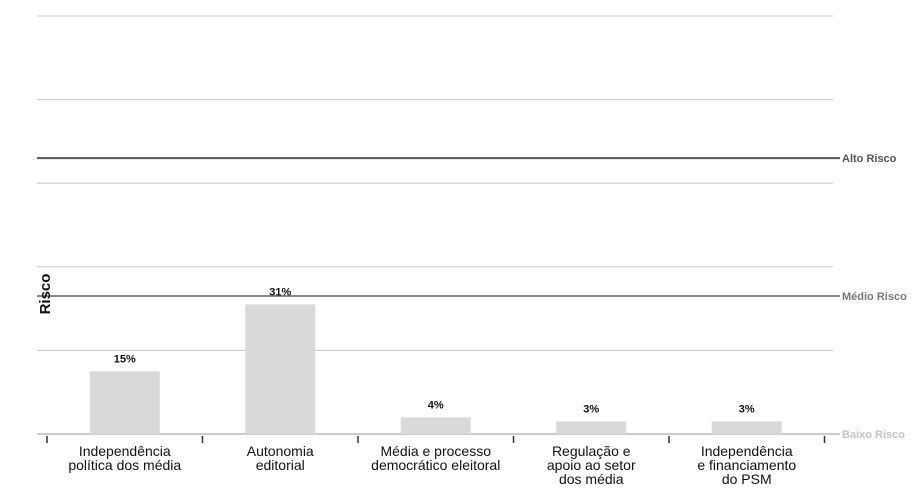 This screenshot has height=490, width=915. What do you see at coordinates (873, 435) in the screenshot?
I see `threshold-label: Baixo Risco` at bounding box center [873, 435].